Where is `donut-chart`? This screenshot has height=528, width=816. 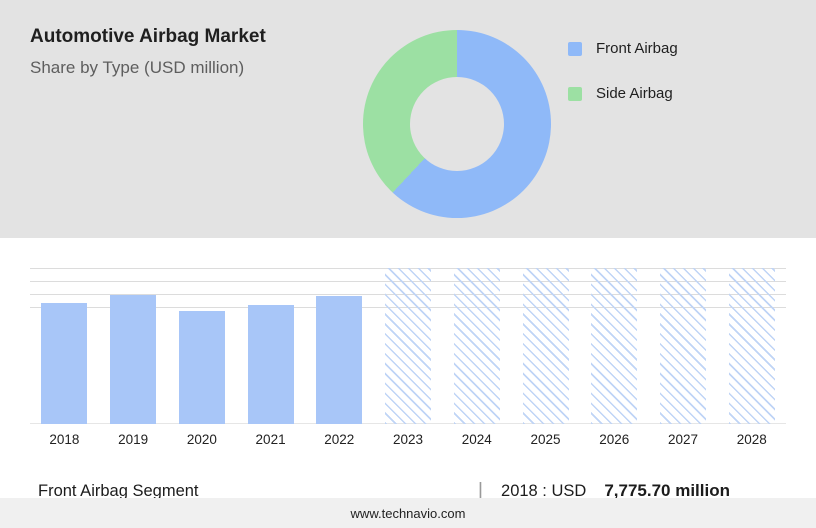 donut-chart is located at coordinates (457, 124).